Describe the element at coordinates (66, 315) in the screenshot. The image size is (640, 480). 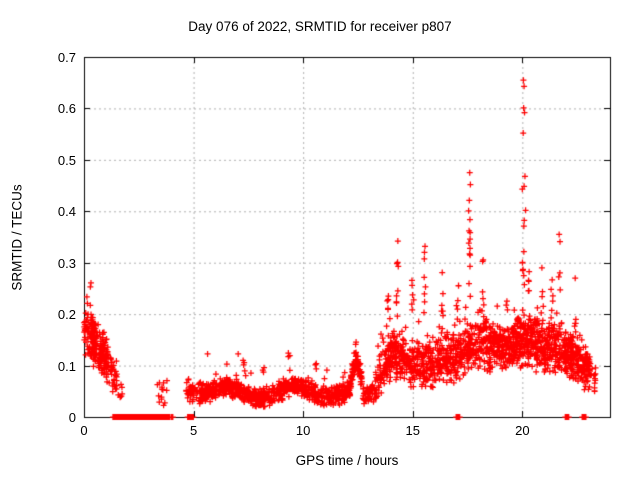
I see `y-tick-label: 0.2` at that location.